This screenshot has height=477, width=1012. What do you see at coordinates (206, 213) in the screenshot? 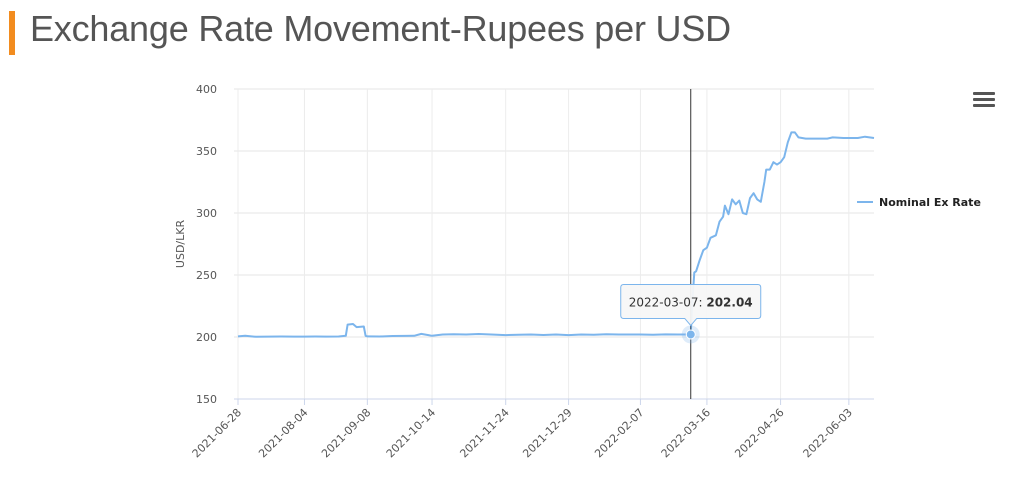
I see `y-tick-label: 300` at bounding box center [206, 213].